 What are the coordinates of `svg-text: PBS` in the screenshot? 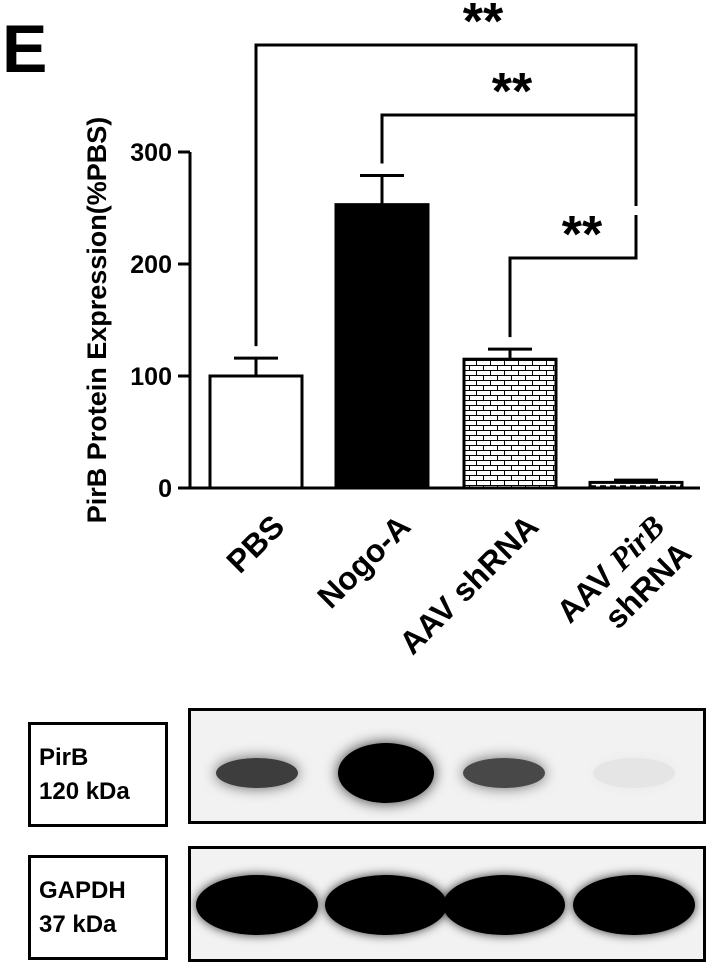 It's located at (255, 544).